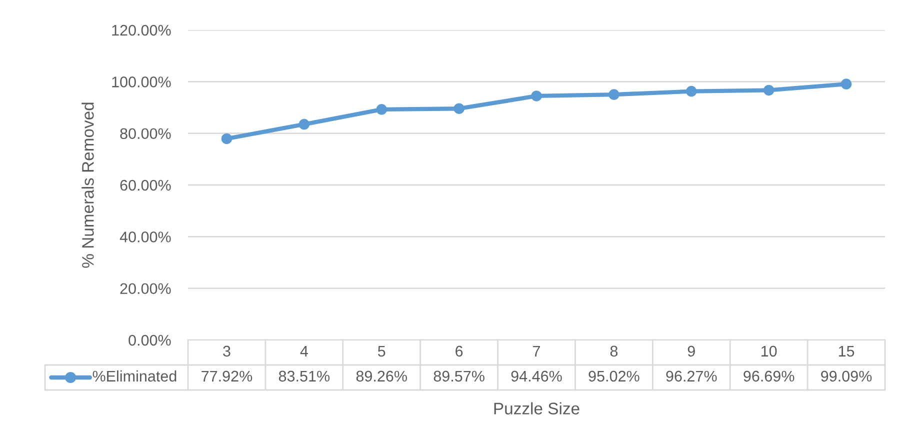 The width and height of the screenshot is (898, 443). What do you see at coordinates (691, 376) in the screenshot?
I see `data-label: 96.27%` at bounding box center [691, 376].